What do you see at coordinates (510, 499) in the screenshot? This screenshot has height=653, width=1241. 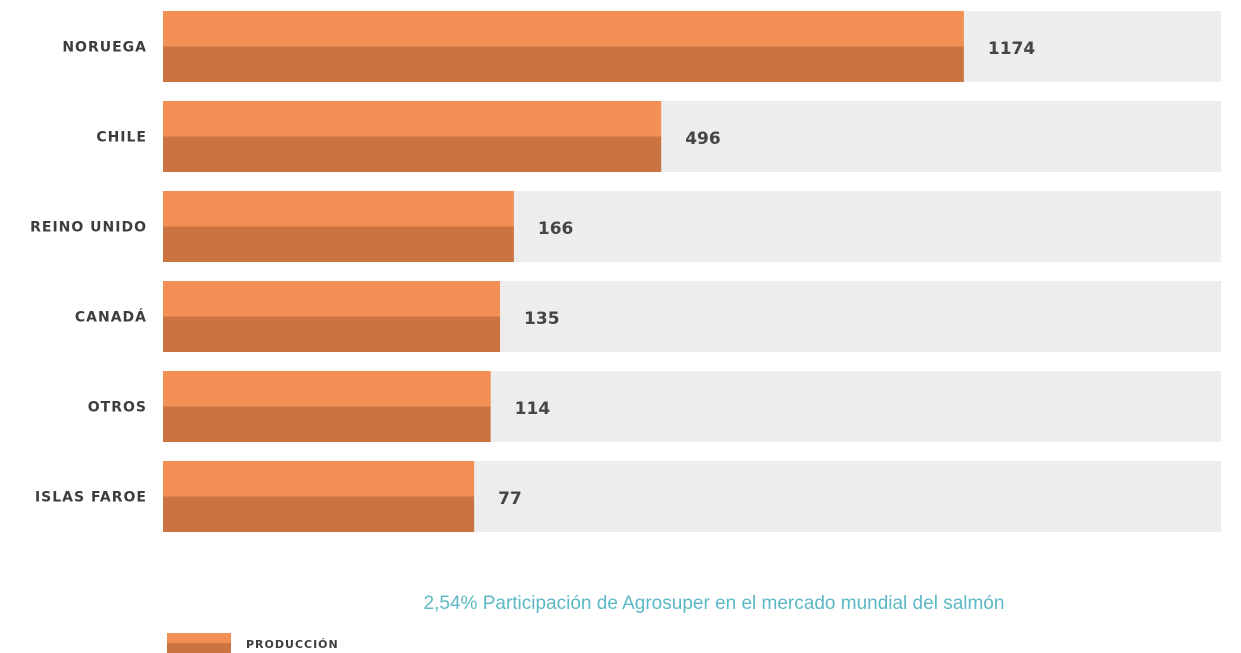 I see `value-label: 77` at bounding box center [510, 499].